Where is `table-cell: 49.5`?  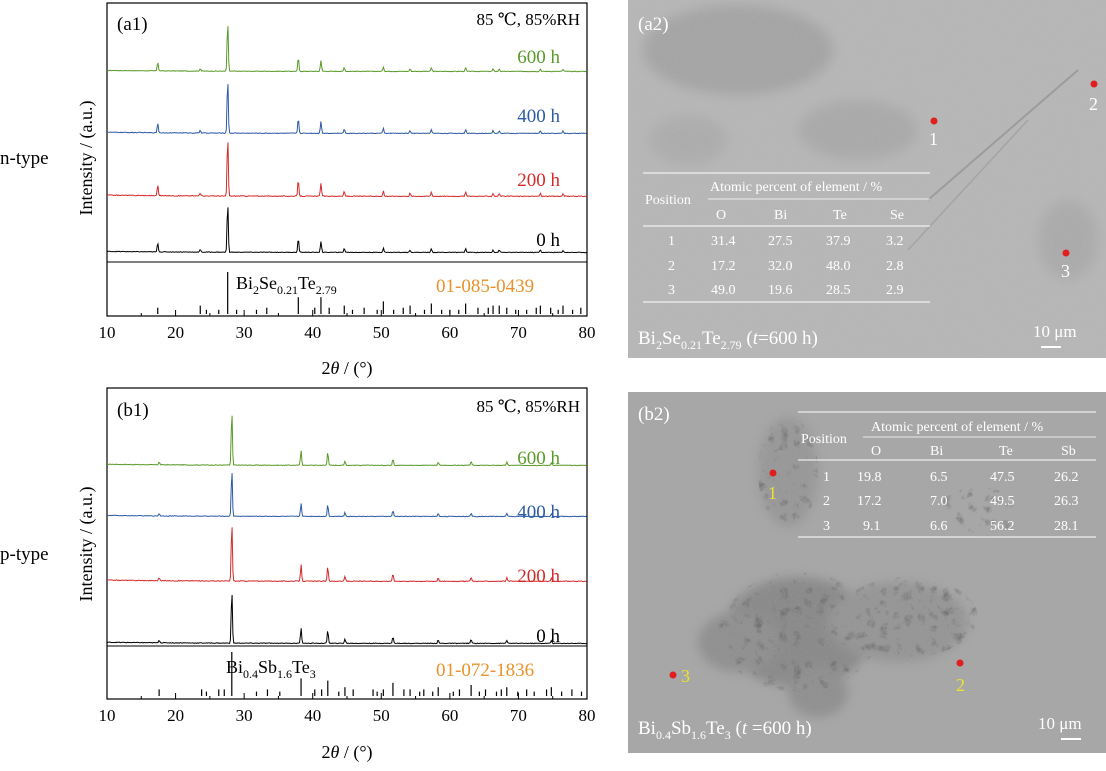 table-cell: 49.5 is located at coordinates (1002, 501).